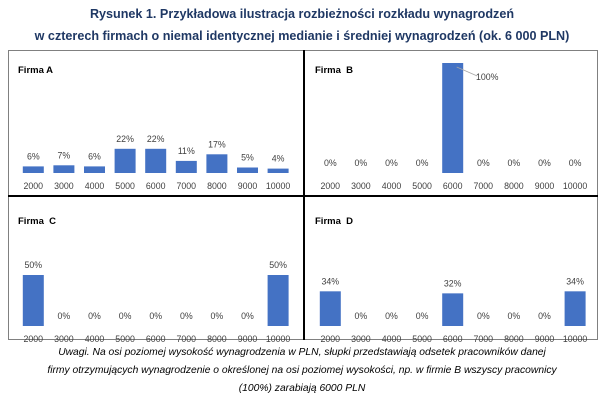 This screenshot has width=604, height=406. I want to click on firma-d-label-10000: 34%, so click(575, 281).